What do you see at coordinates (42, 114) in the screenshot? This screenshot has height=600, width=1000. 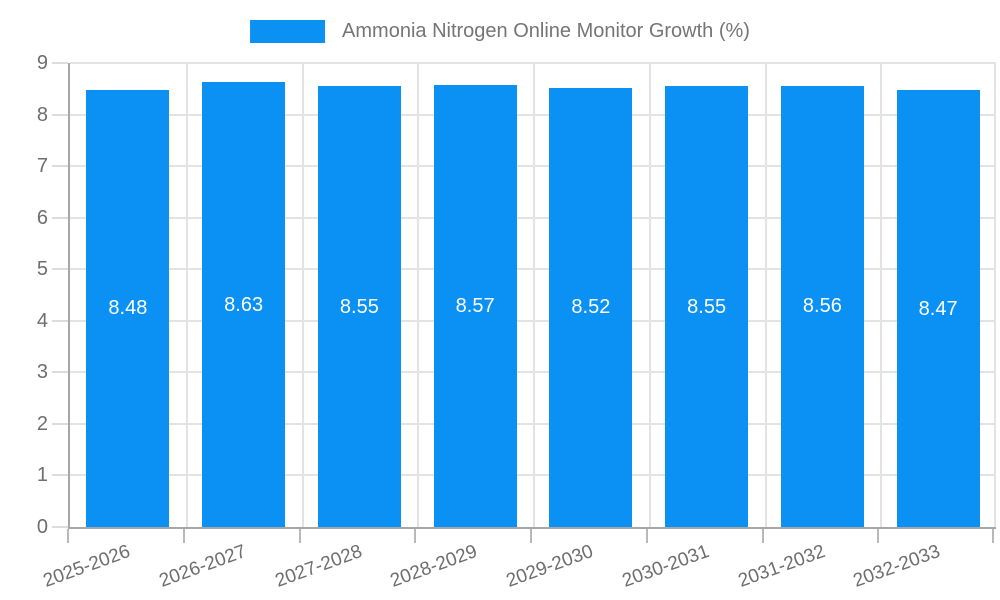 I see `y-tick-label: 8` at bounding box center [42, 114].